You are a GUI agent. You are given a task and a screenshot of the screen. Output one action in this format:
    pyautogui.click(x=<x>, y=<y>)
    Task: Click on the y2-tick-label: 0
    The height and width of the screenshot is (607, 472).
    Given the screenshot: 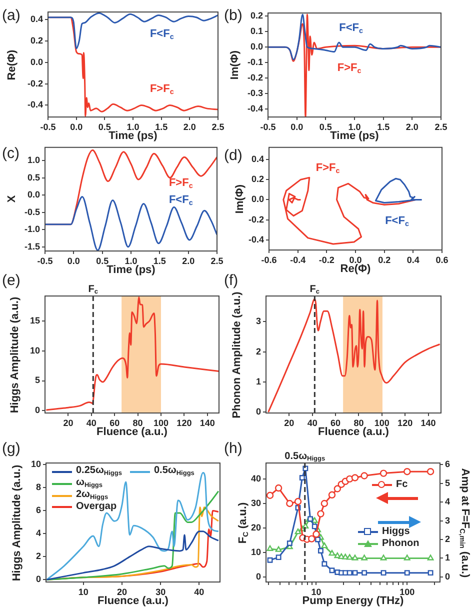 What is the action you would take?
    pyautogui.click(x=447, y=576)
    